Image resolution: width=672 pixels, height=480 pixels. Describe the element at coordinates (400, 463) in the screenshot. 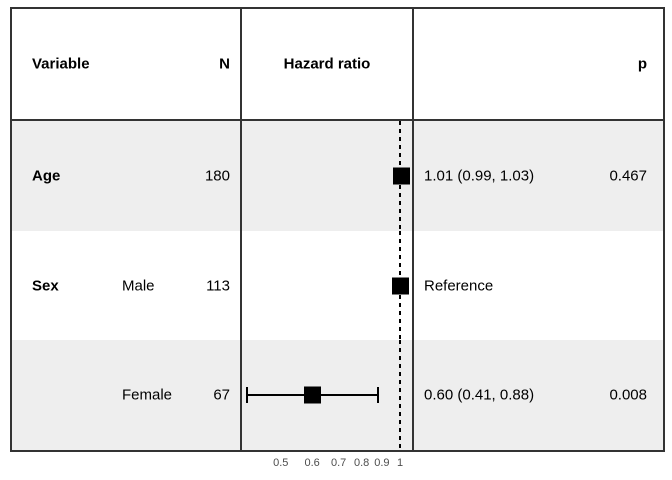

I see `axis-tick-label: 1` at that location.